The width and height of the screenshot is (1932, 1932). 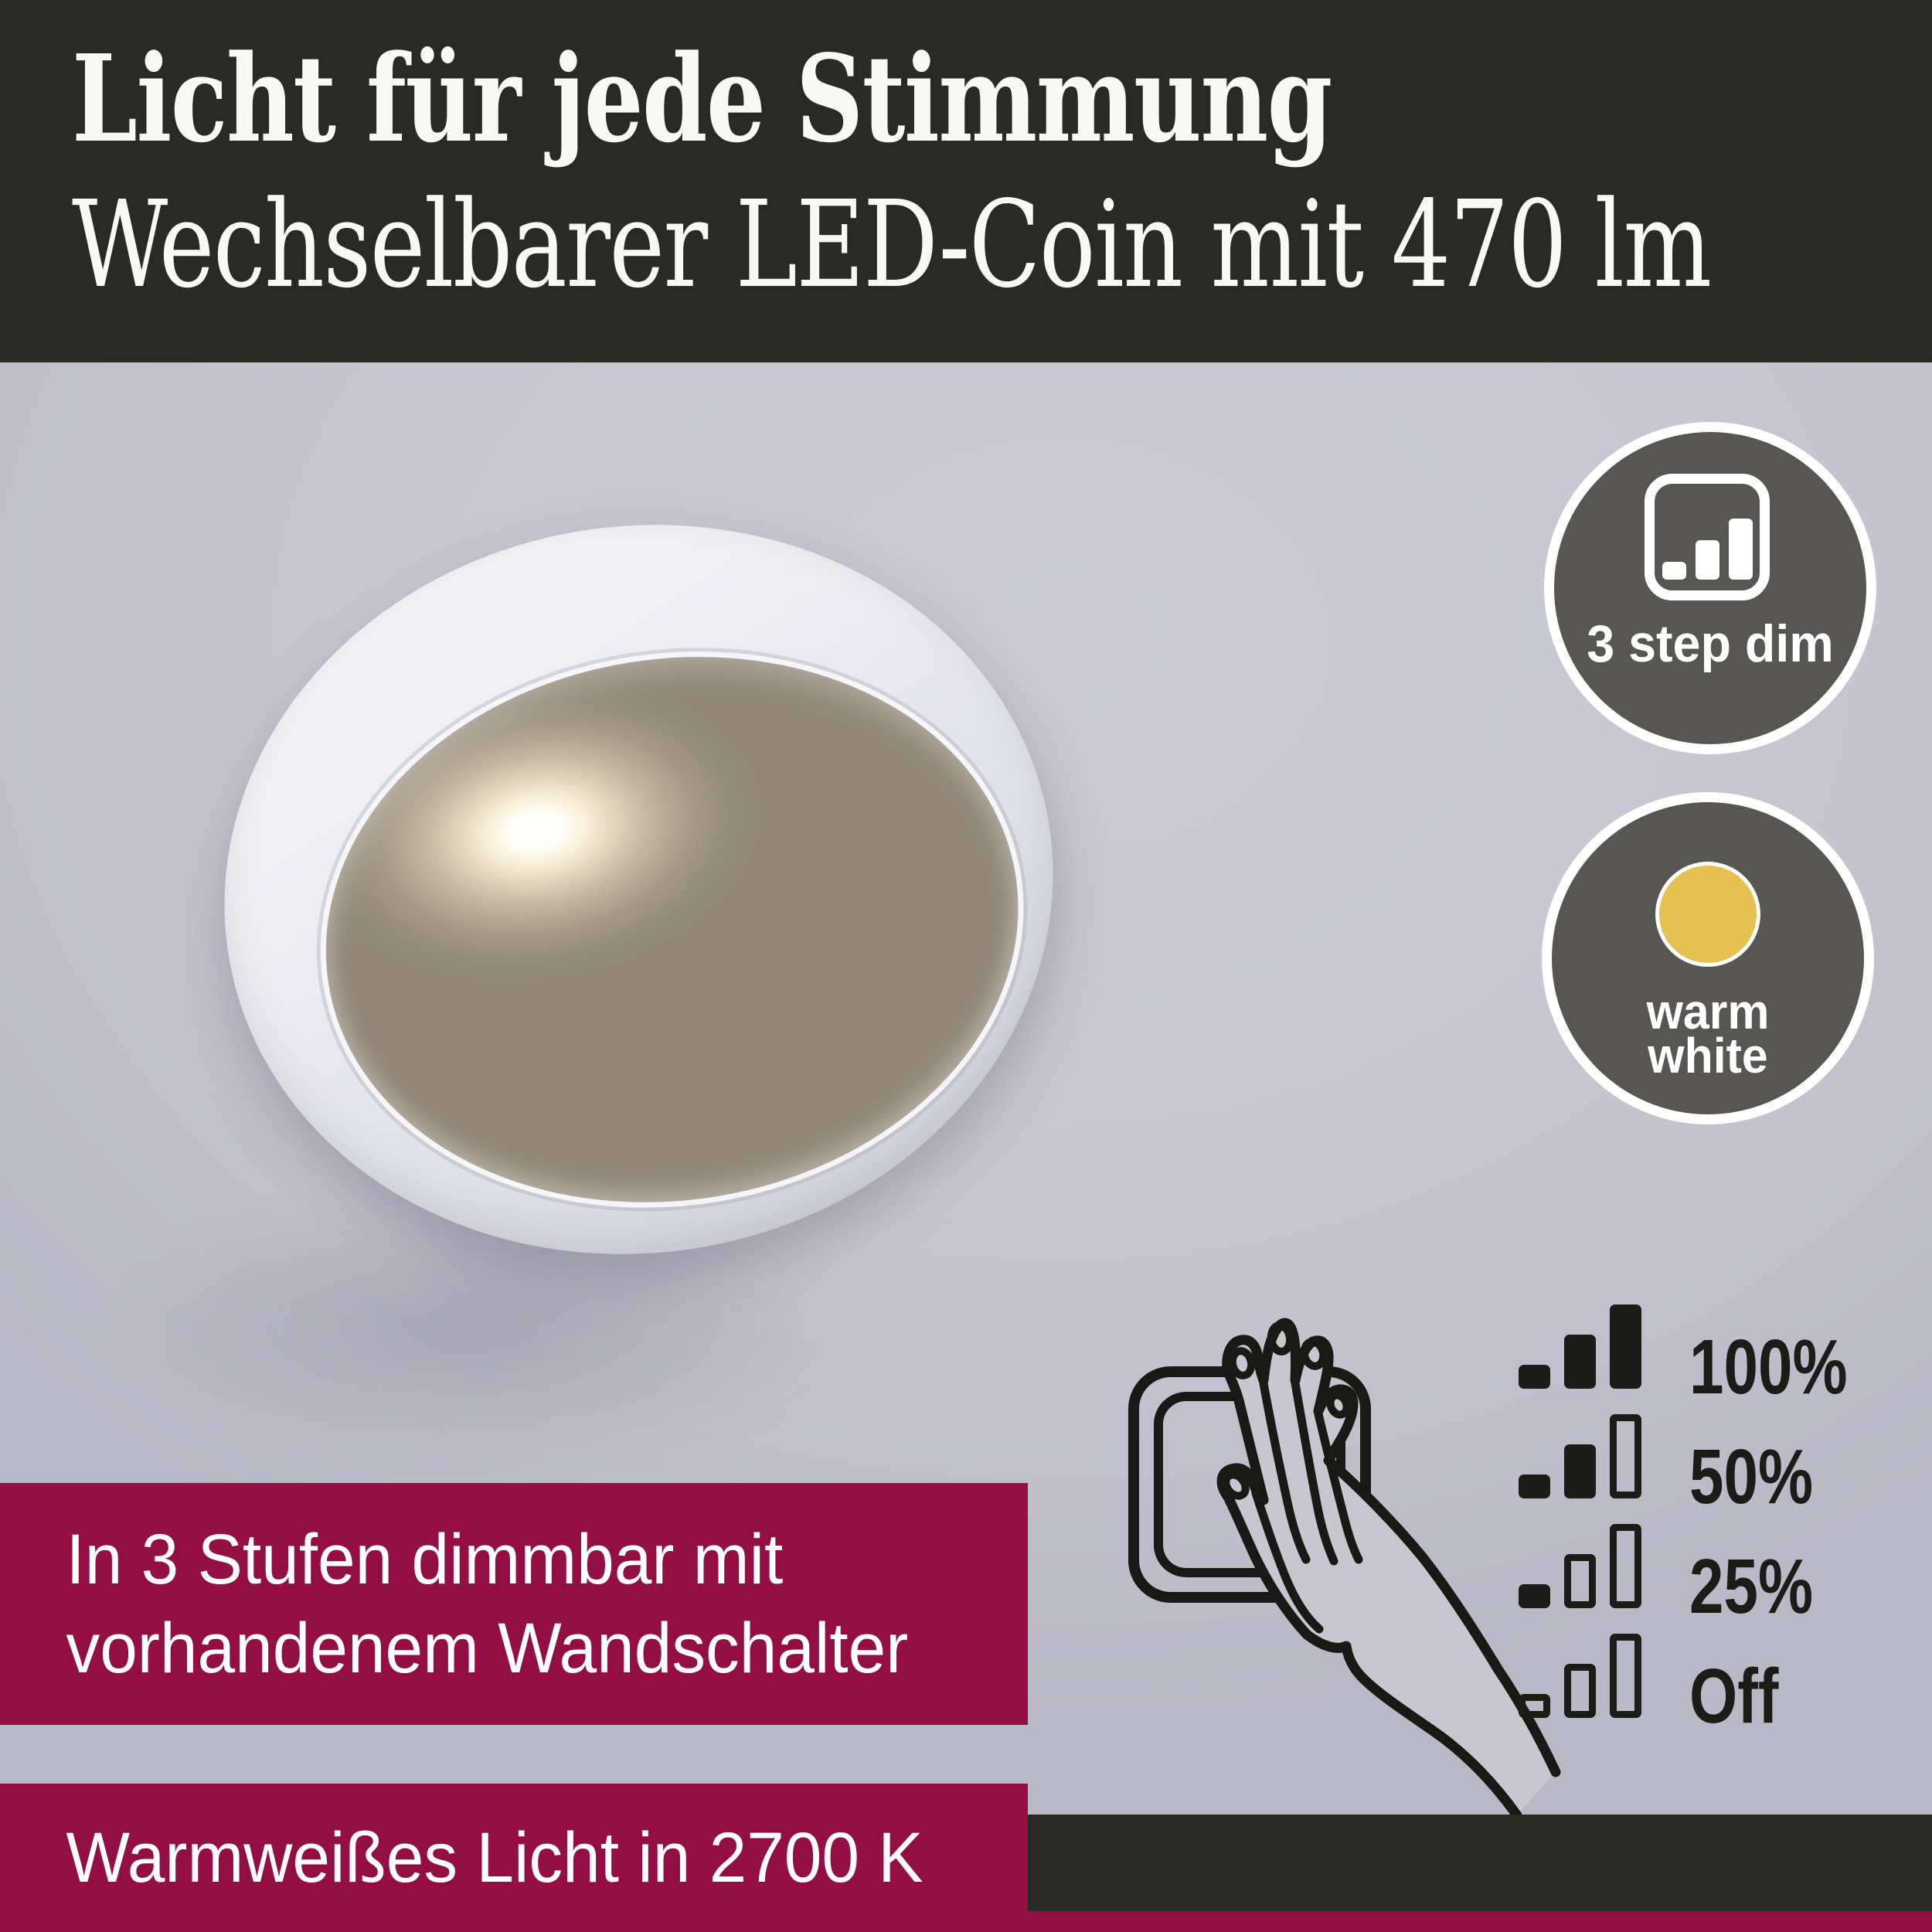 What do you see at coordinates (1682, 1575) in the screenshot?
I see `dim-level-row-25: 25%` at bounding box center [1682, 1575].